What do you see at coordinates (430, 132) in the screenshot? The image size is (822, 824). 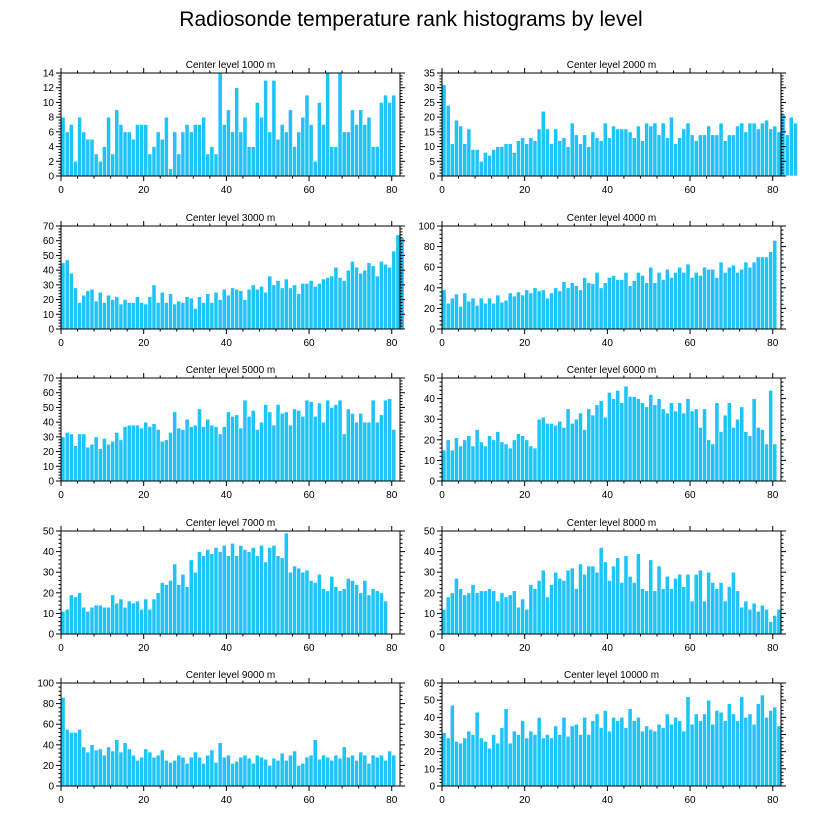 I see `y-tick-label: 15` at bounding box center [430, 132].